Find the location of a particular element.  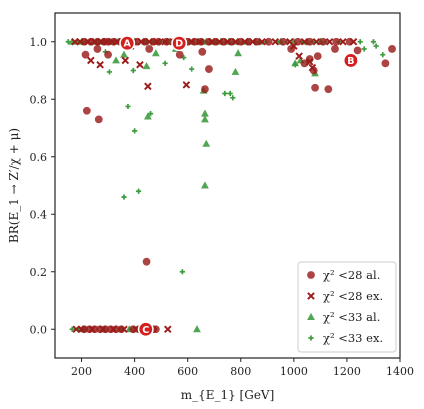

y-tick-label: 0.6 is located at coordinates (39, 157).